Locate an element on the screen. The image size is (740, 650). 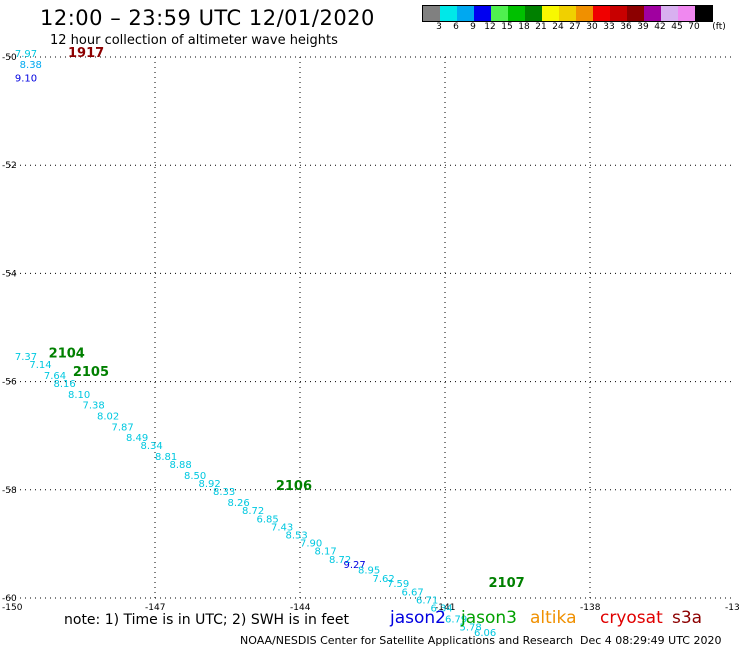
y-tick-label: -58 is located at coordinates (9, 491).